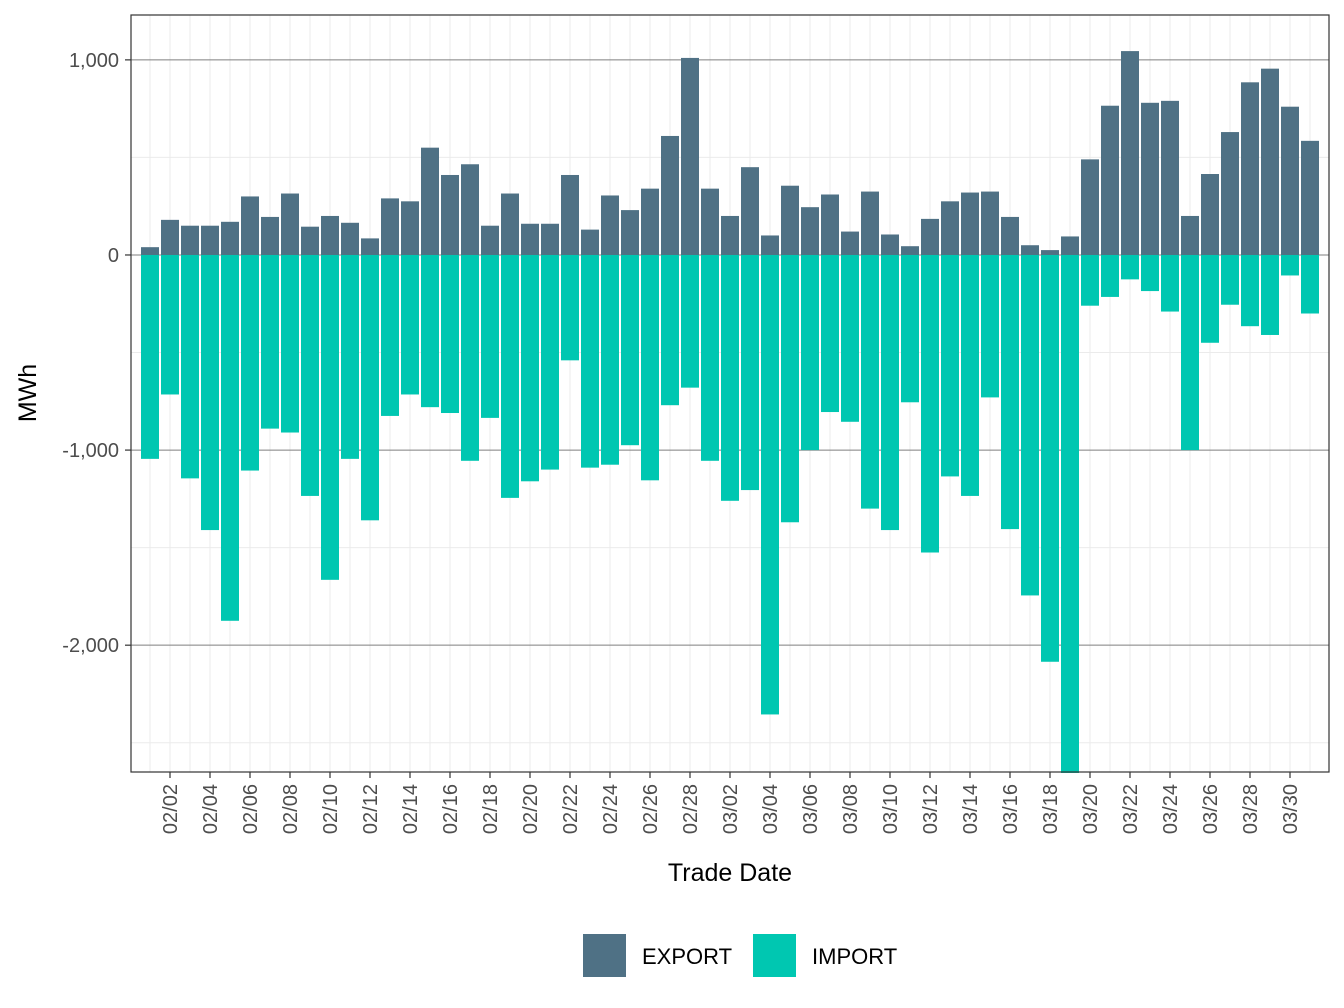  I want to click on y-tick-label: -1,000, so click(90, 451).